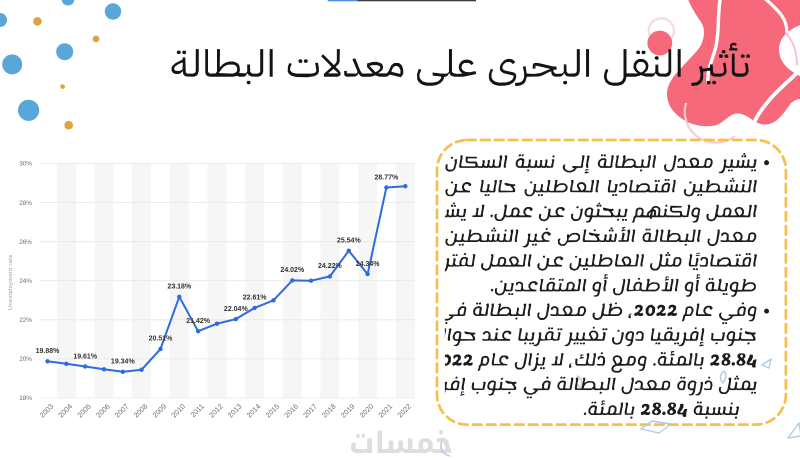 Image resolution: width=800 pixels, height=460 pixels. I want to click on svg-text: 20%, so click(25, 359).